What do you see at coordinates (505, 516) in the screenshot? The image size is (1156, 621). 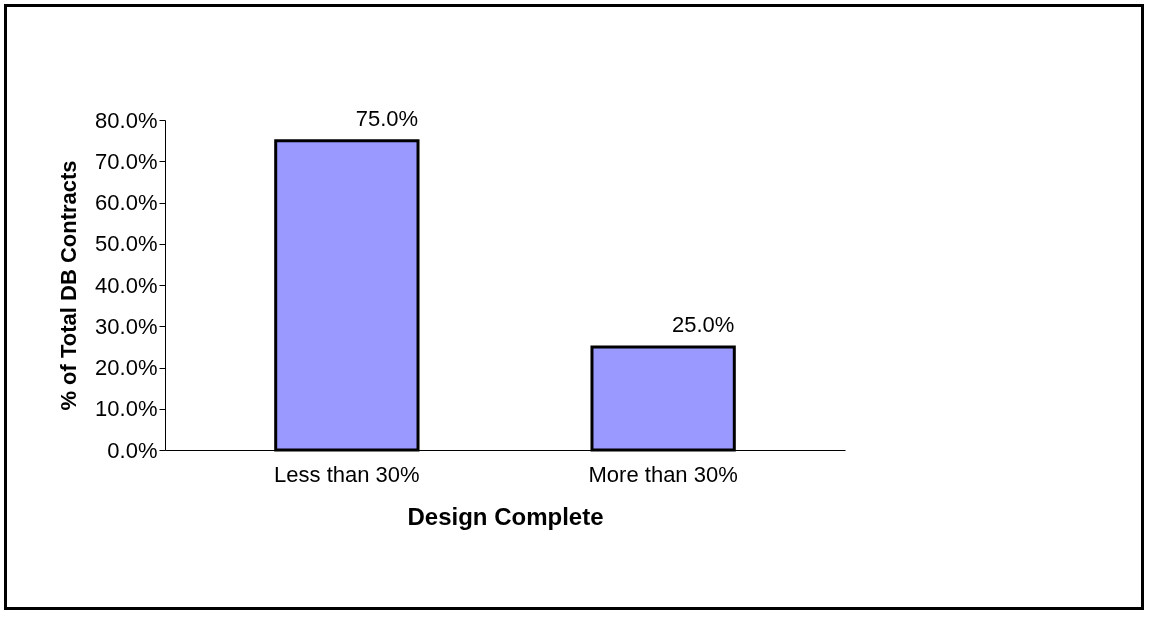 I see `x-axis-title: Design Complete` at bounding box center [505, 516].